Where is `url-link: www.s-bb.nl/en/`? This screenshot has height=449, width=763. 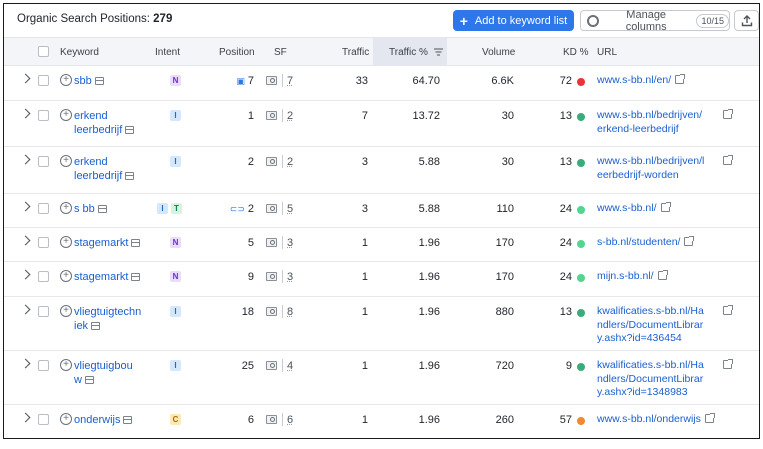 url-link: www.s-bb.nl/en/ is located at coordinates (641, 81).